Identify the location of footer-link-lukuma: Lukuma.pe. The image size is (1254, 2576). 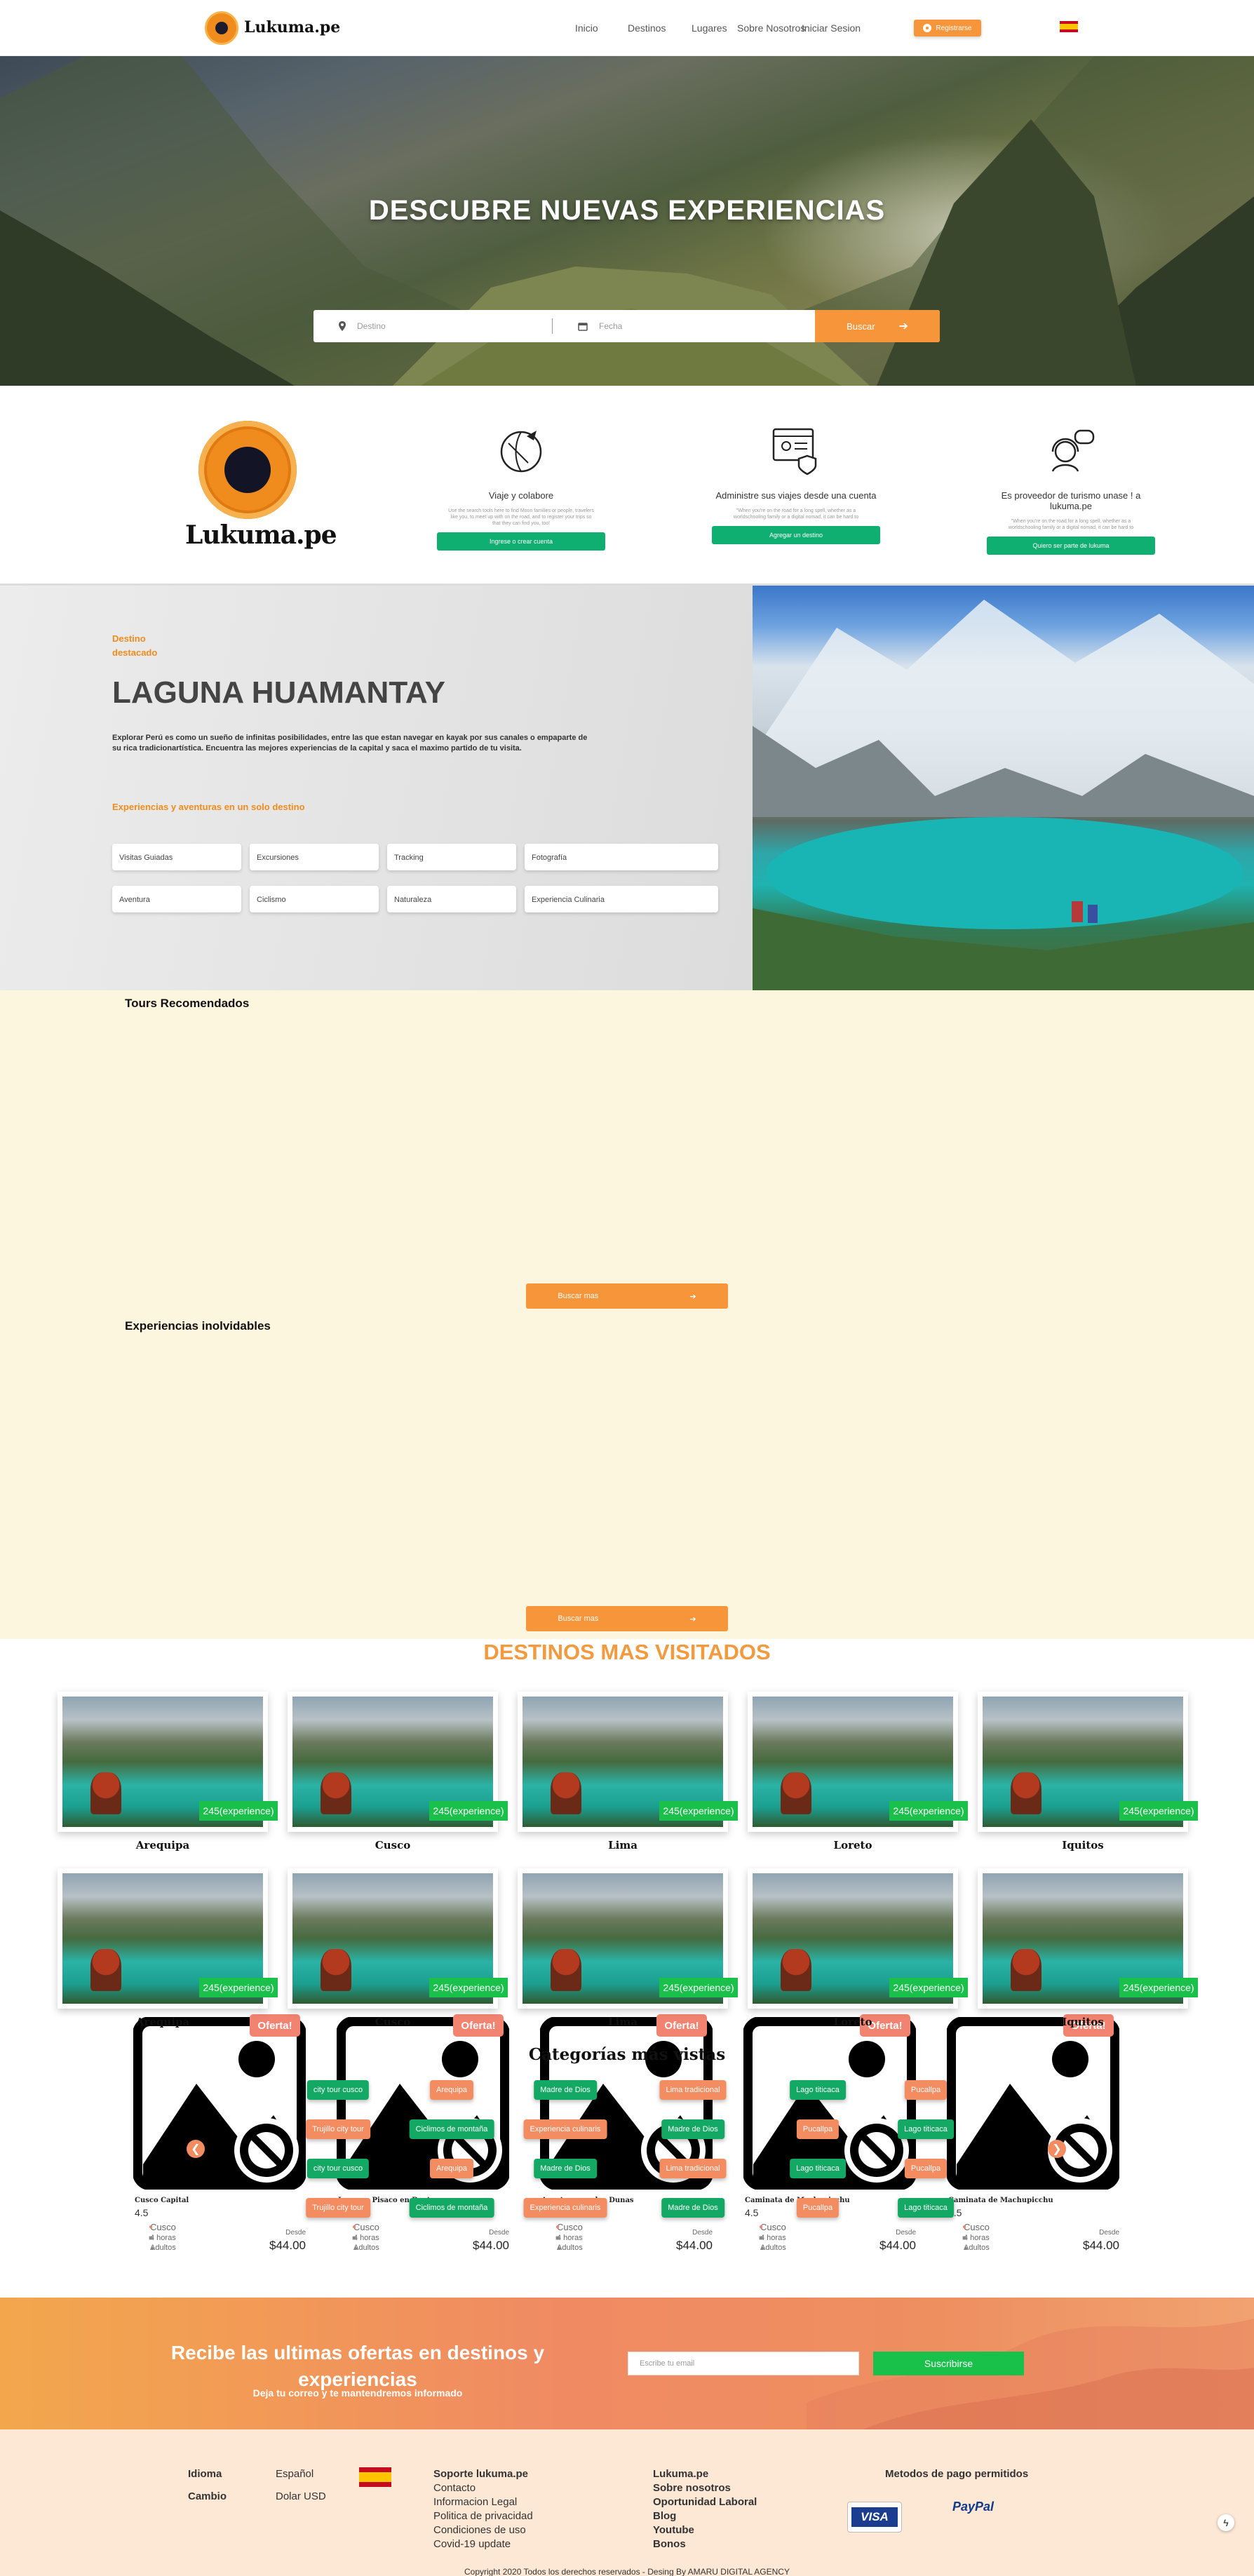
(681, 2474).